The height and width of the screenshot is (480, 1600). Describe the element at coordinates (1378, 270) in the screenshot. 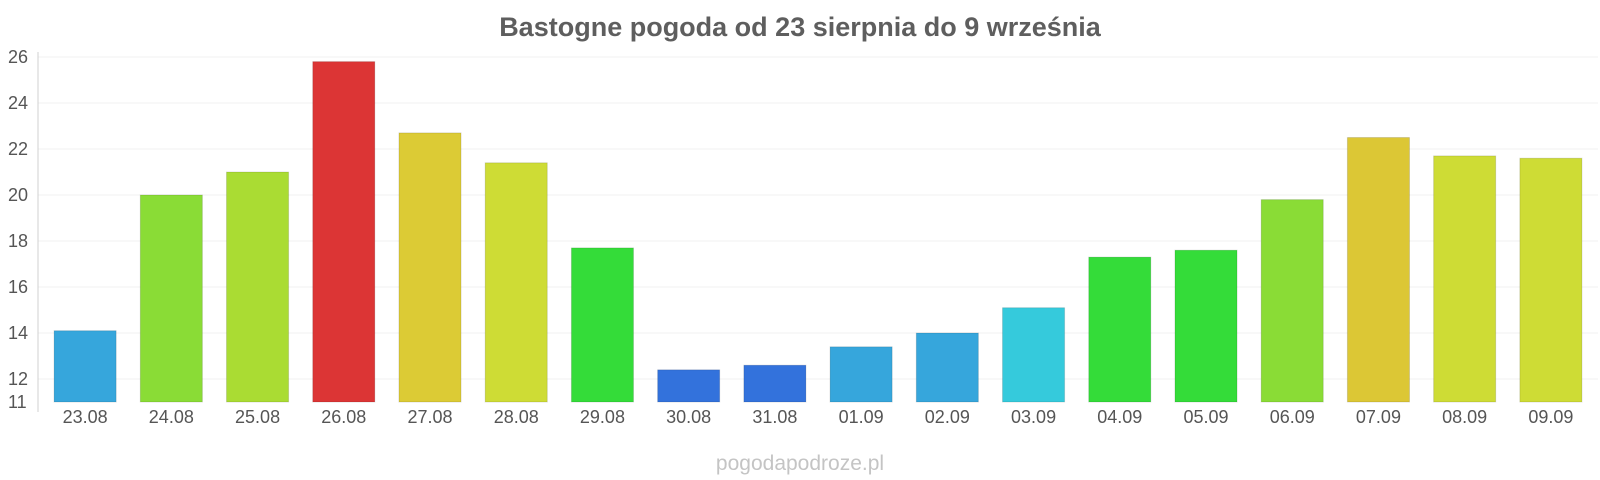

I see `bar-07.09` at that location.